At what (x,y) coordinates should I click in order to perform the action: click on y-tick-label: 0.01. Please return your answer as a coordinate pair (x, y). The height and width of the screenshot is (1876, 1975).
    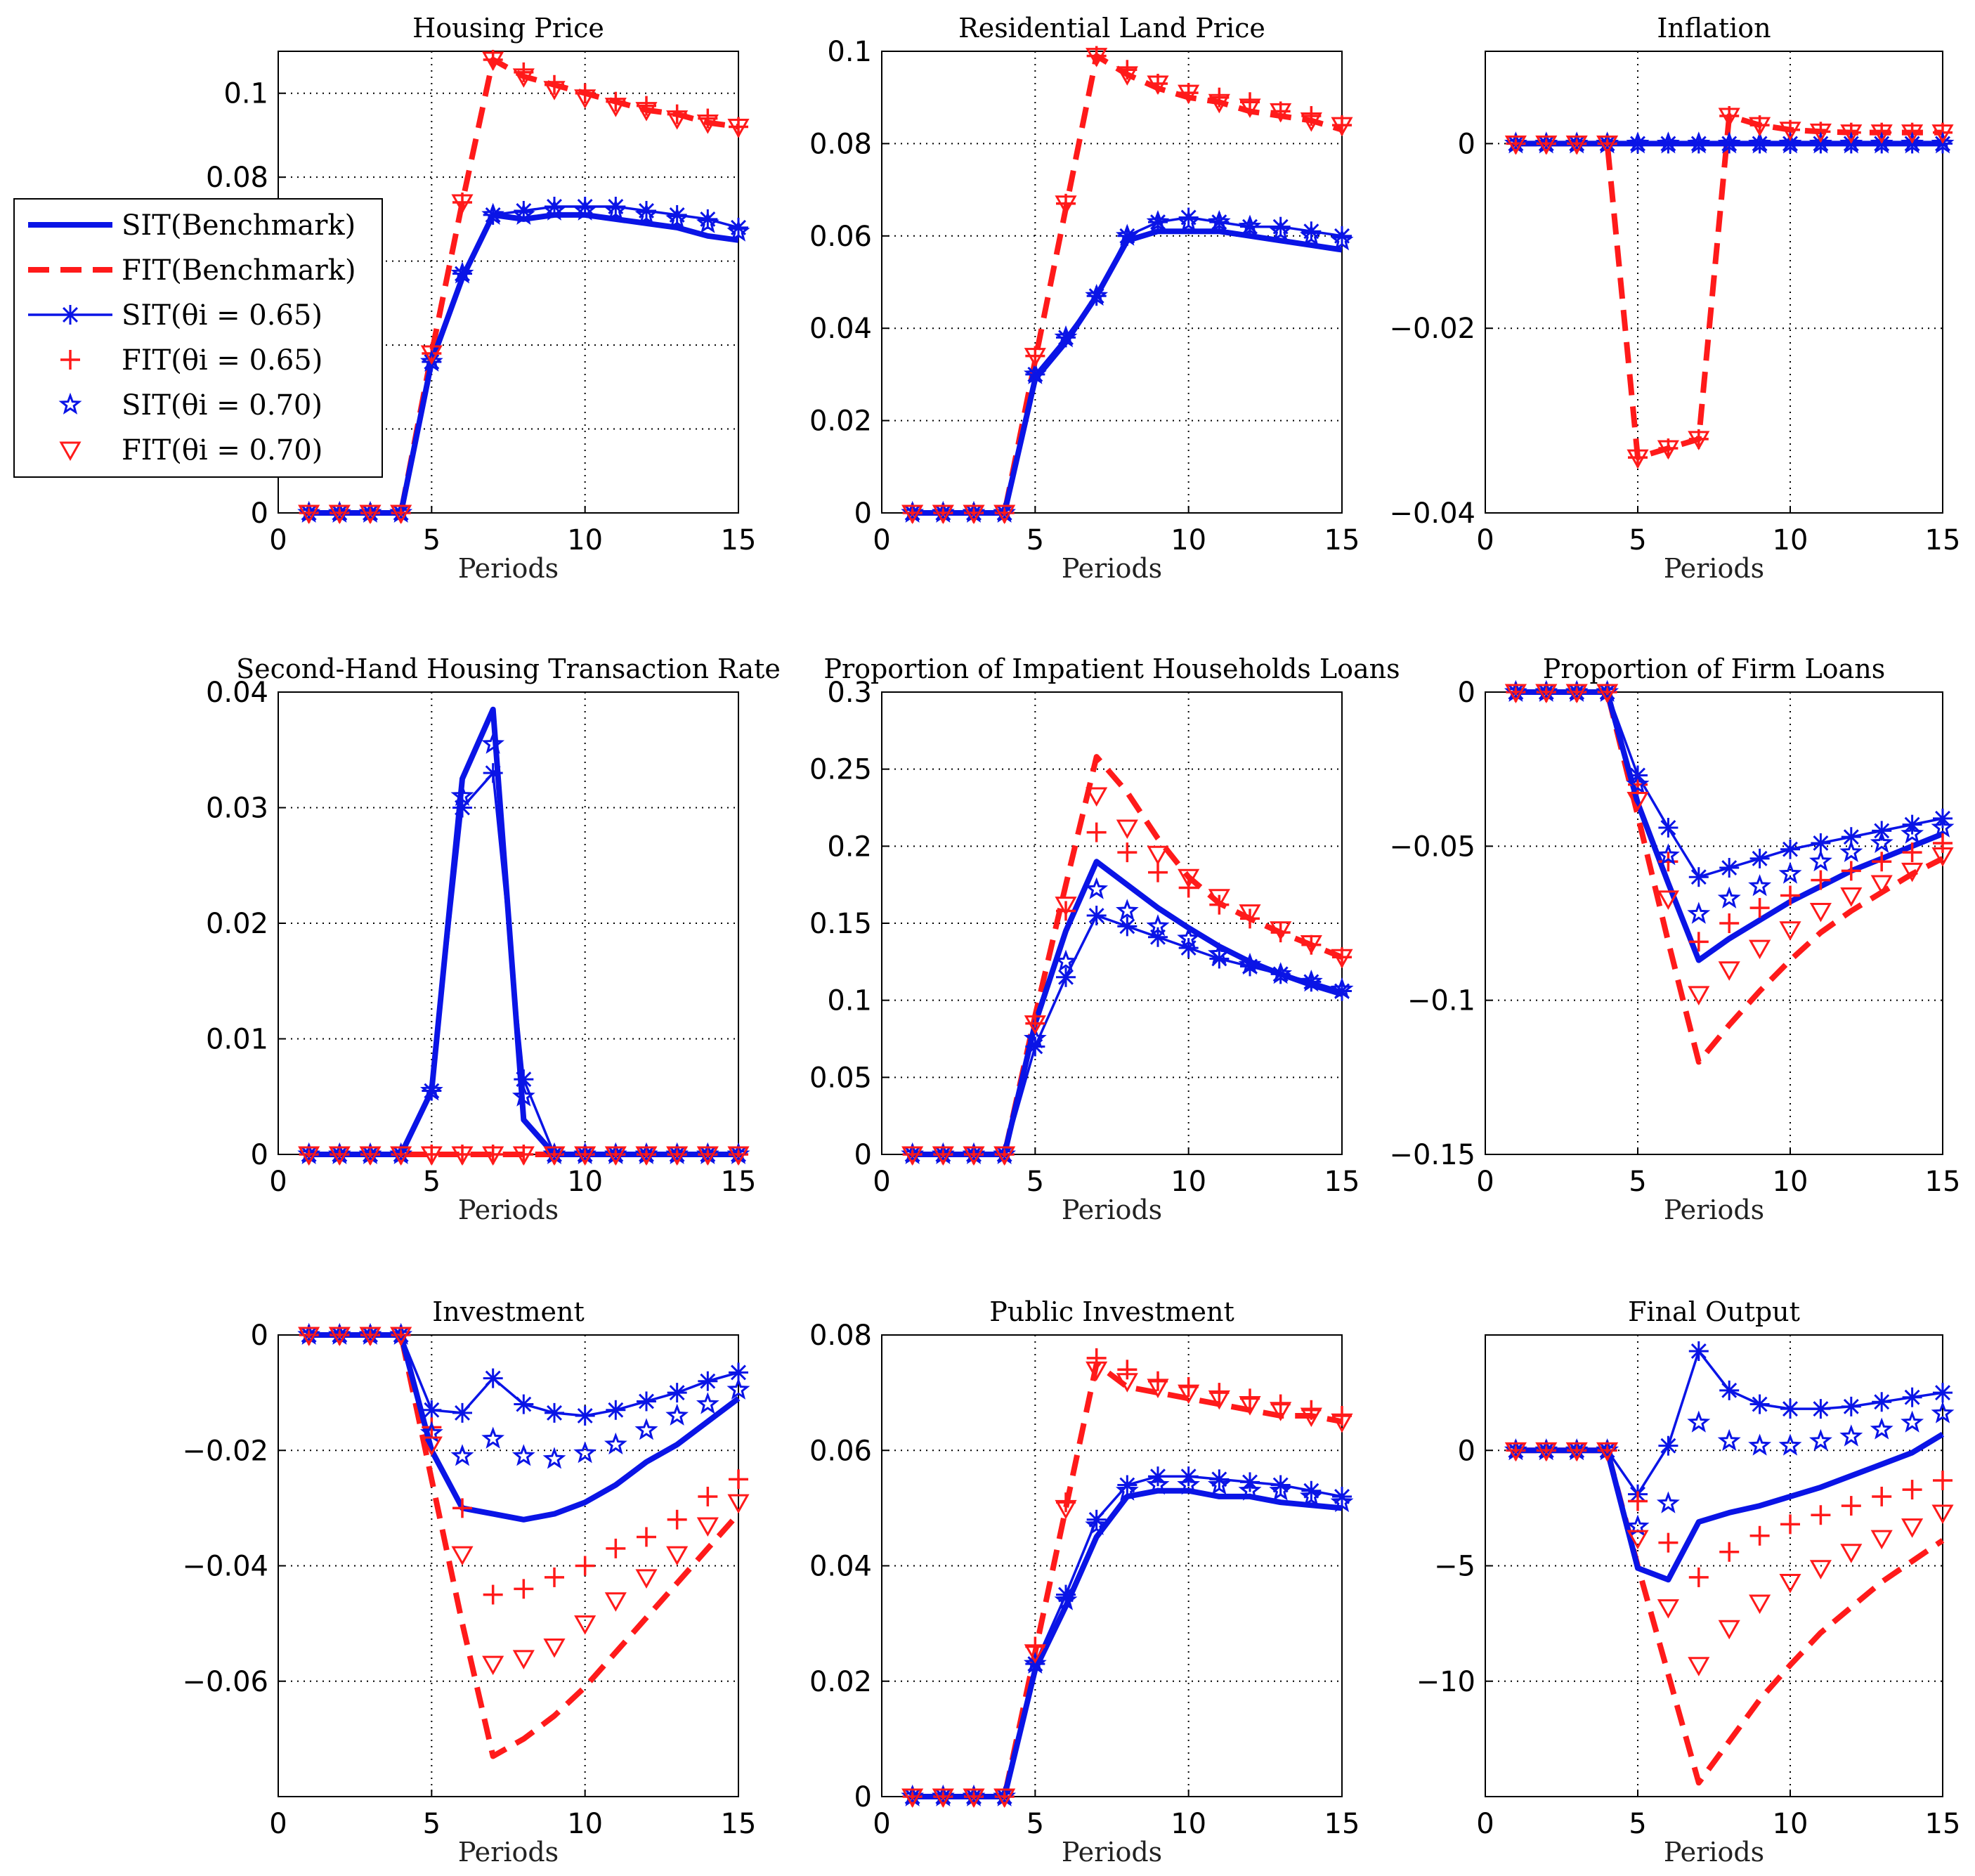
    Looking at the image, I should click on (237, 1040).